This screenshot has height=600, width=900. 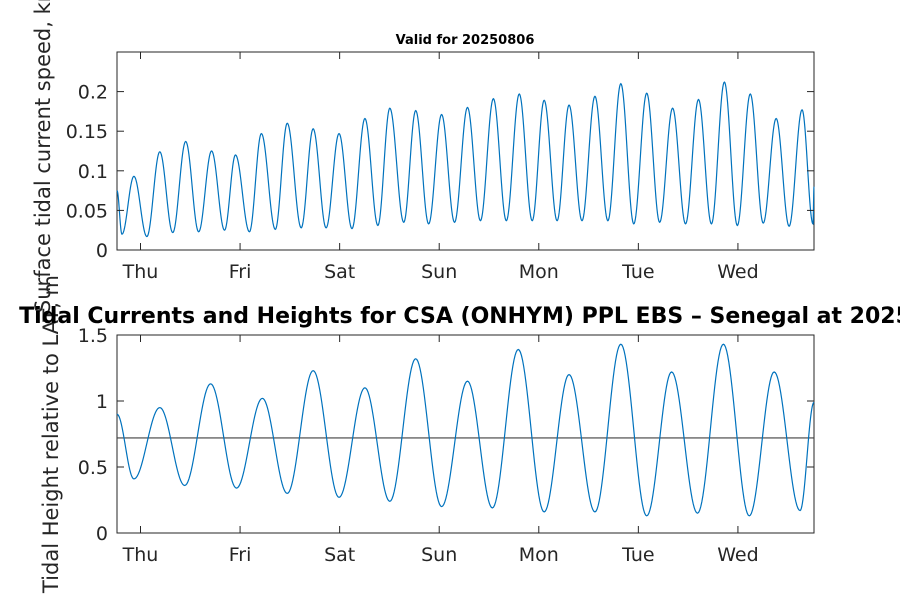 What do you see at coordinates (637, 272) in the screenshot?
I see `current-speed-x-tick-label-tue: Tue` at bounding box center [637, 272].